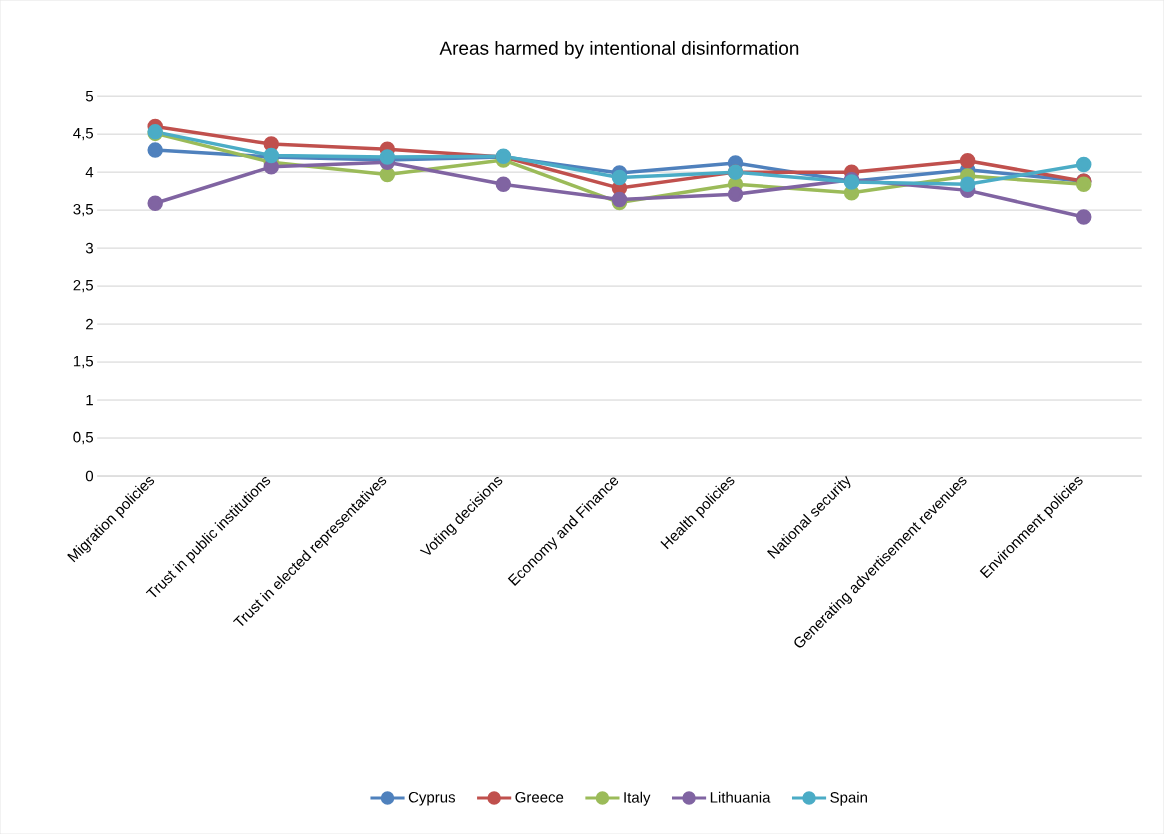  What do you see at coordinates (89, 248) in the screenshot?
I see `y-tick-label: 3` at bounding box center [89, 248].